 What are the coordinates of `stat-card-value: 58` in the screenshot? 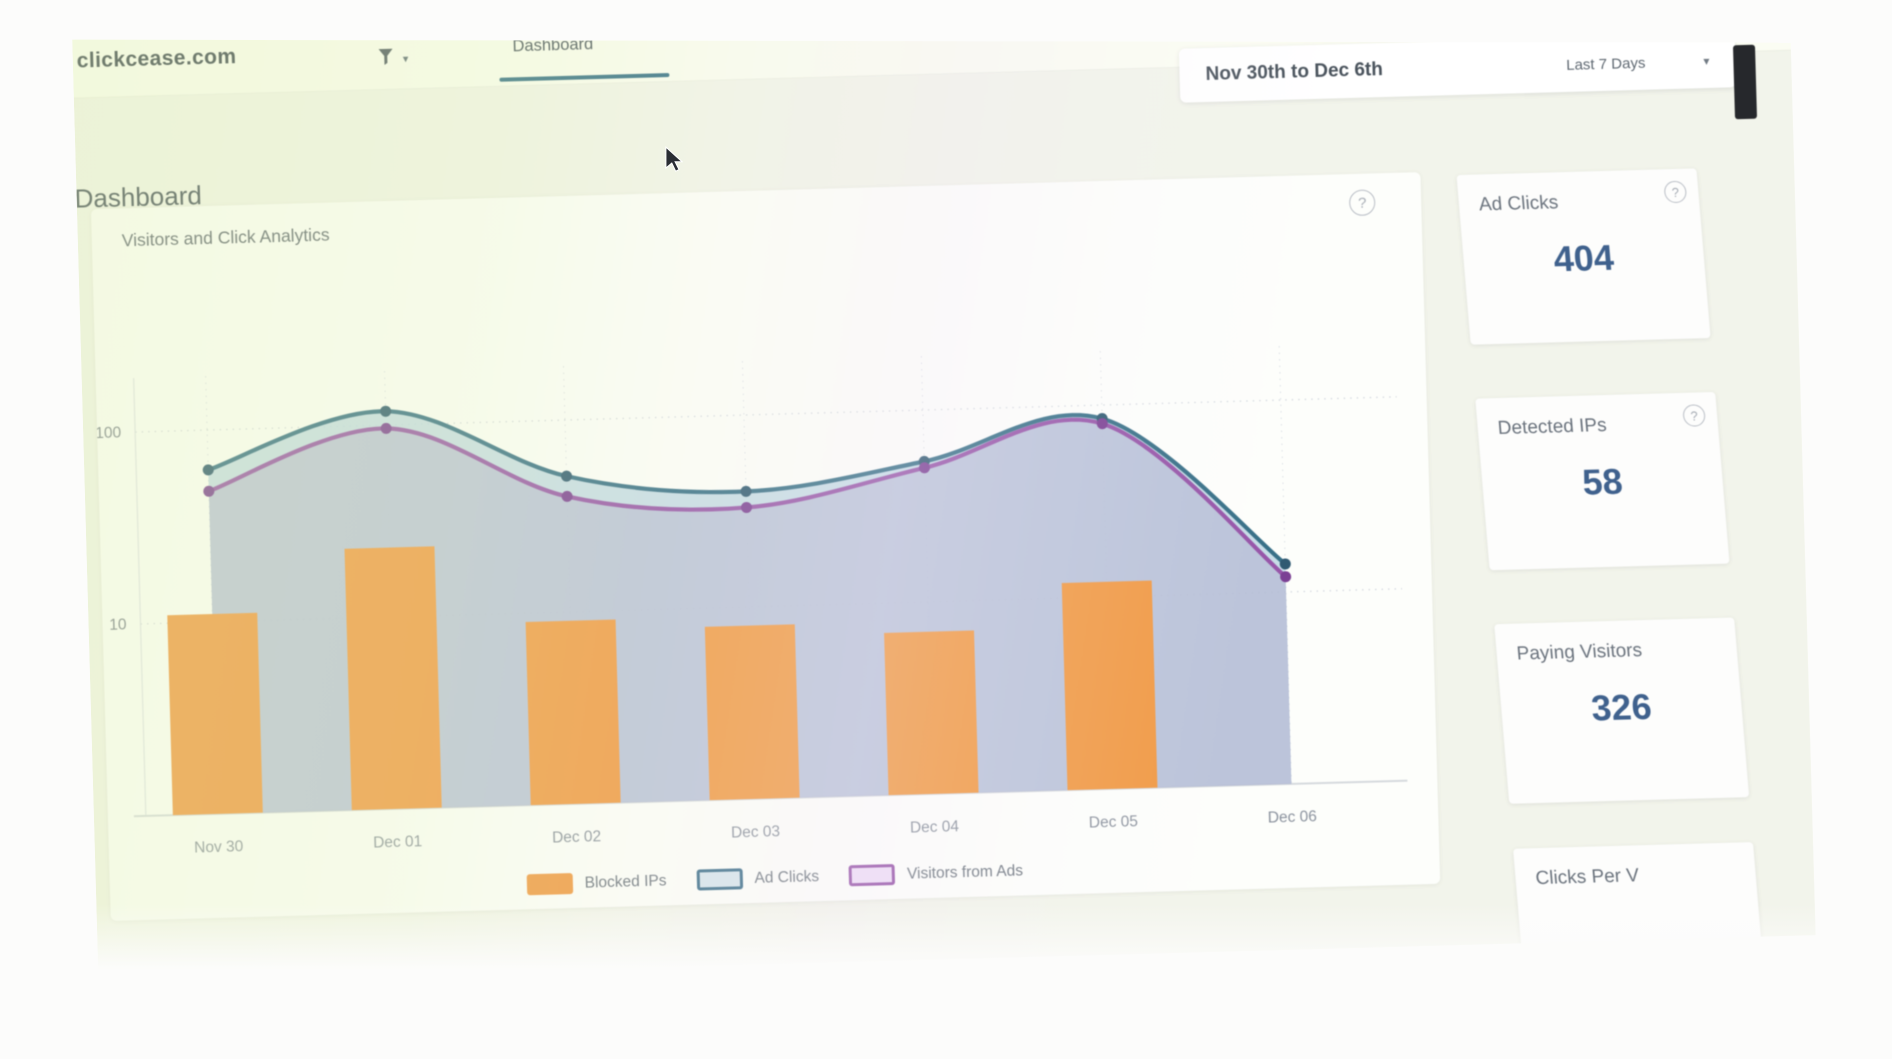 It's located at (1602, 481).